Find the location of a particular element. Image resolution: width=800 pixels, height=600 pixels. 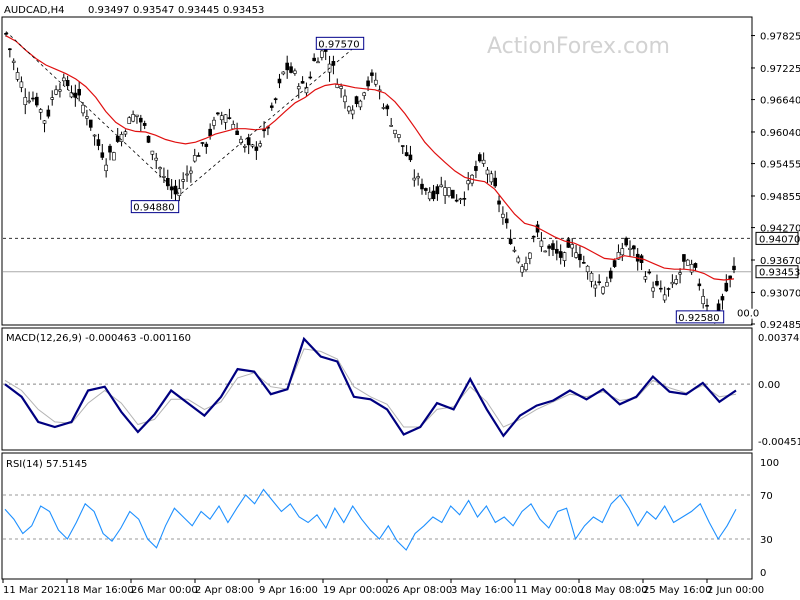

price-tick-label: 0.94270 is located at coordinates (780, 229).